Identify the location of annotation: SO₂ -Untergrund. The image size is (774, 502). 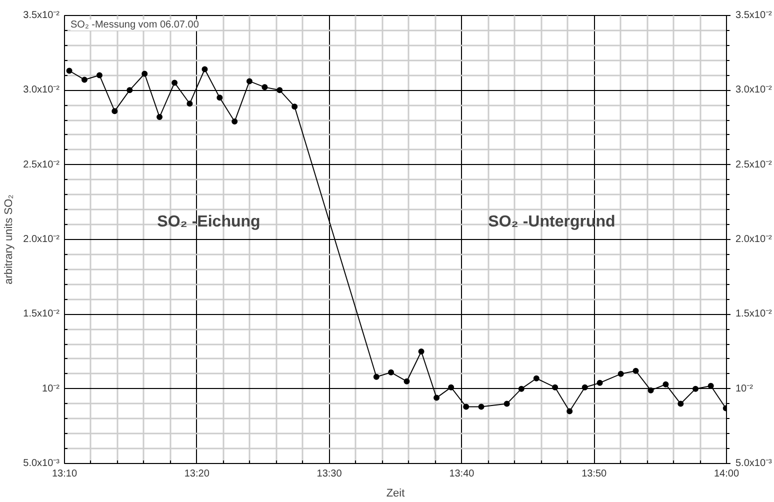
(552, 222).